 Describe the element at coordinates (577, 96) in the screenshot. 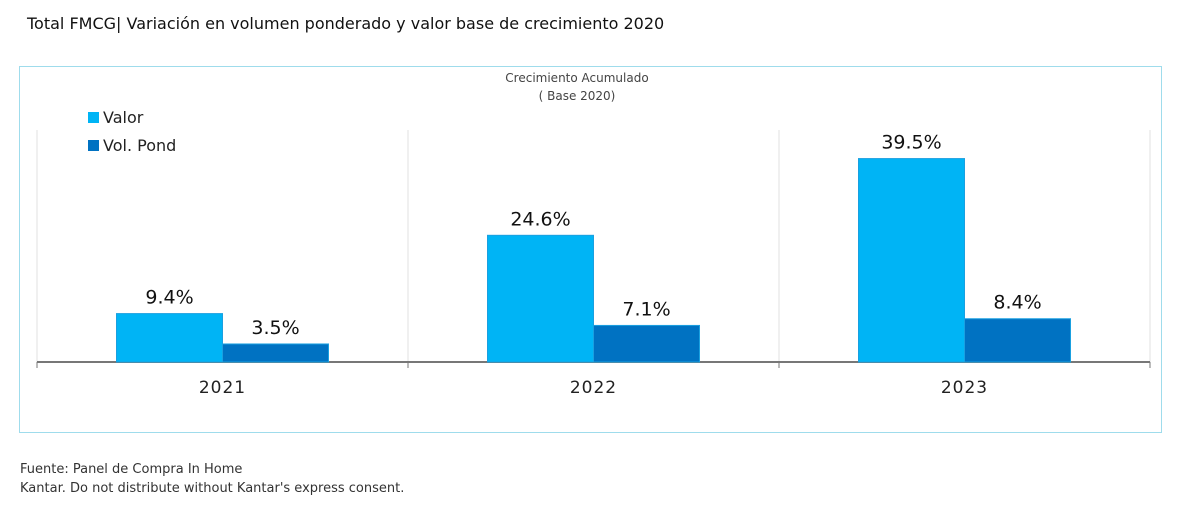

I see `chart-subtitle: ( Base 2020)` at that location.